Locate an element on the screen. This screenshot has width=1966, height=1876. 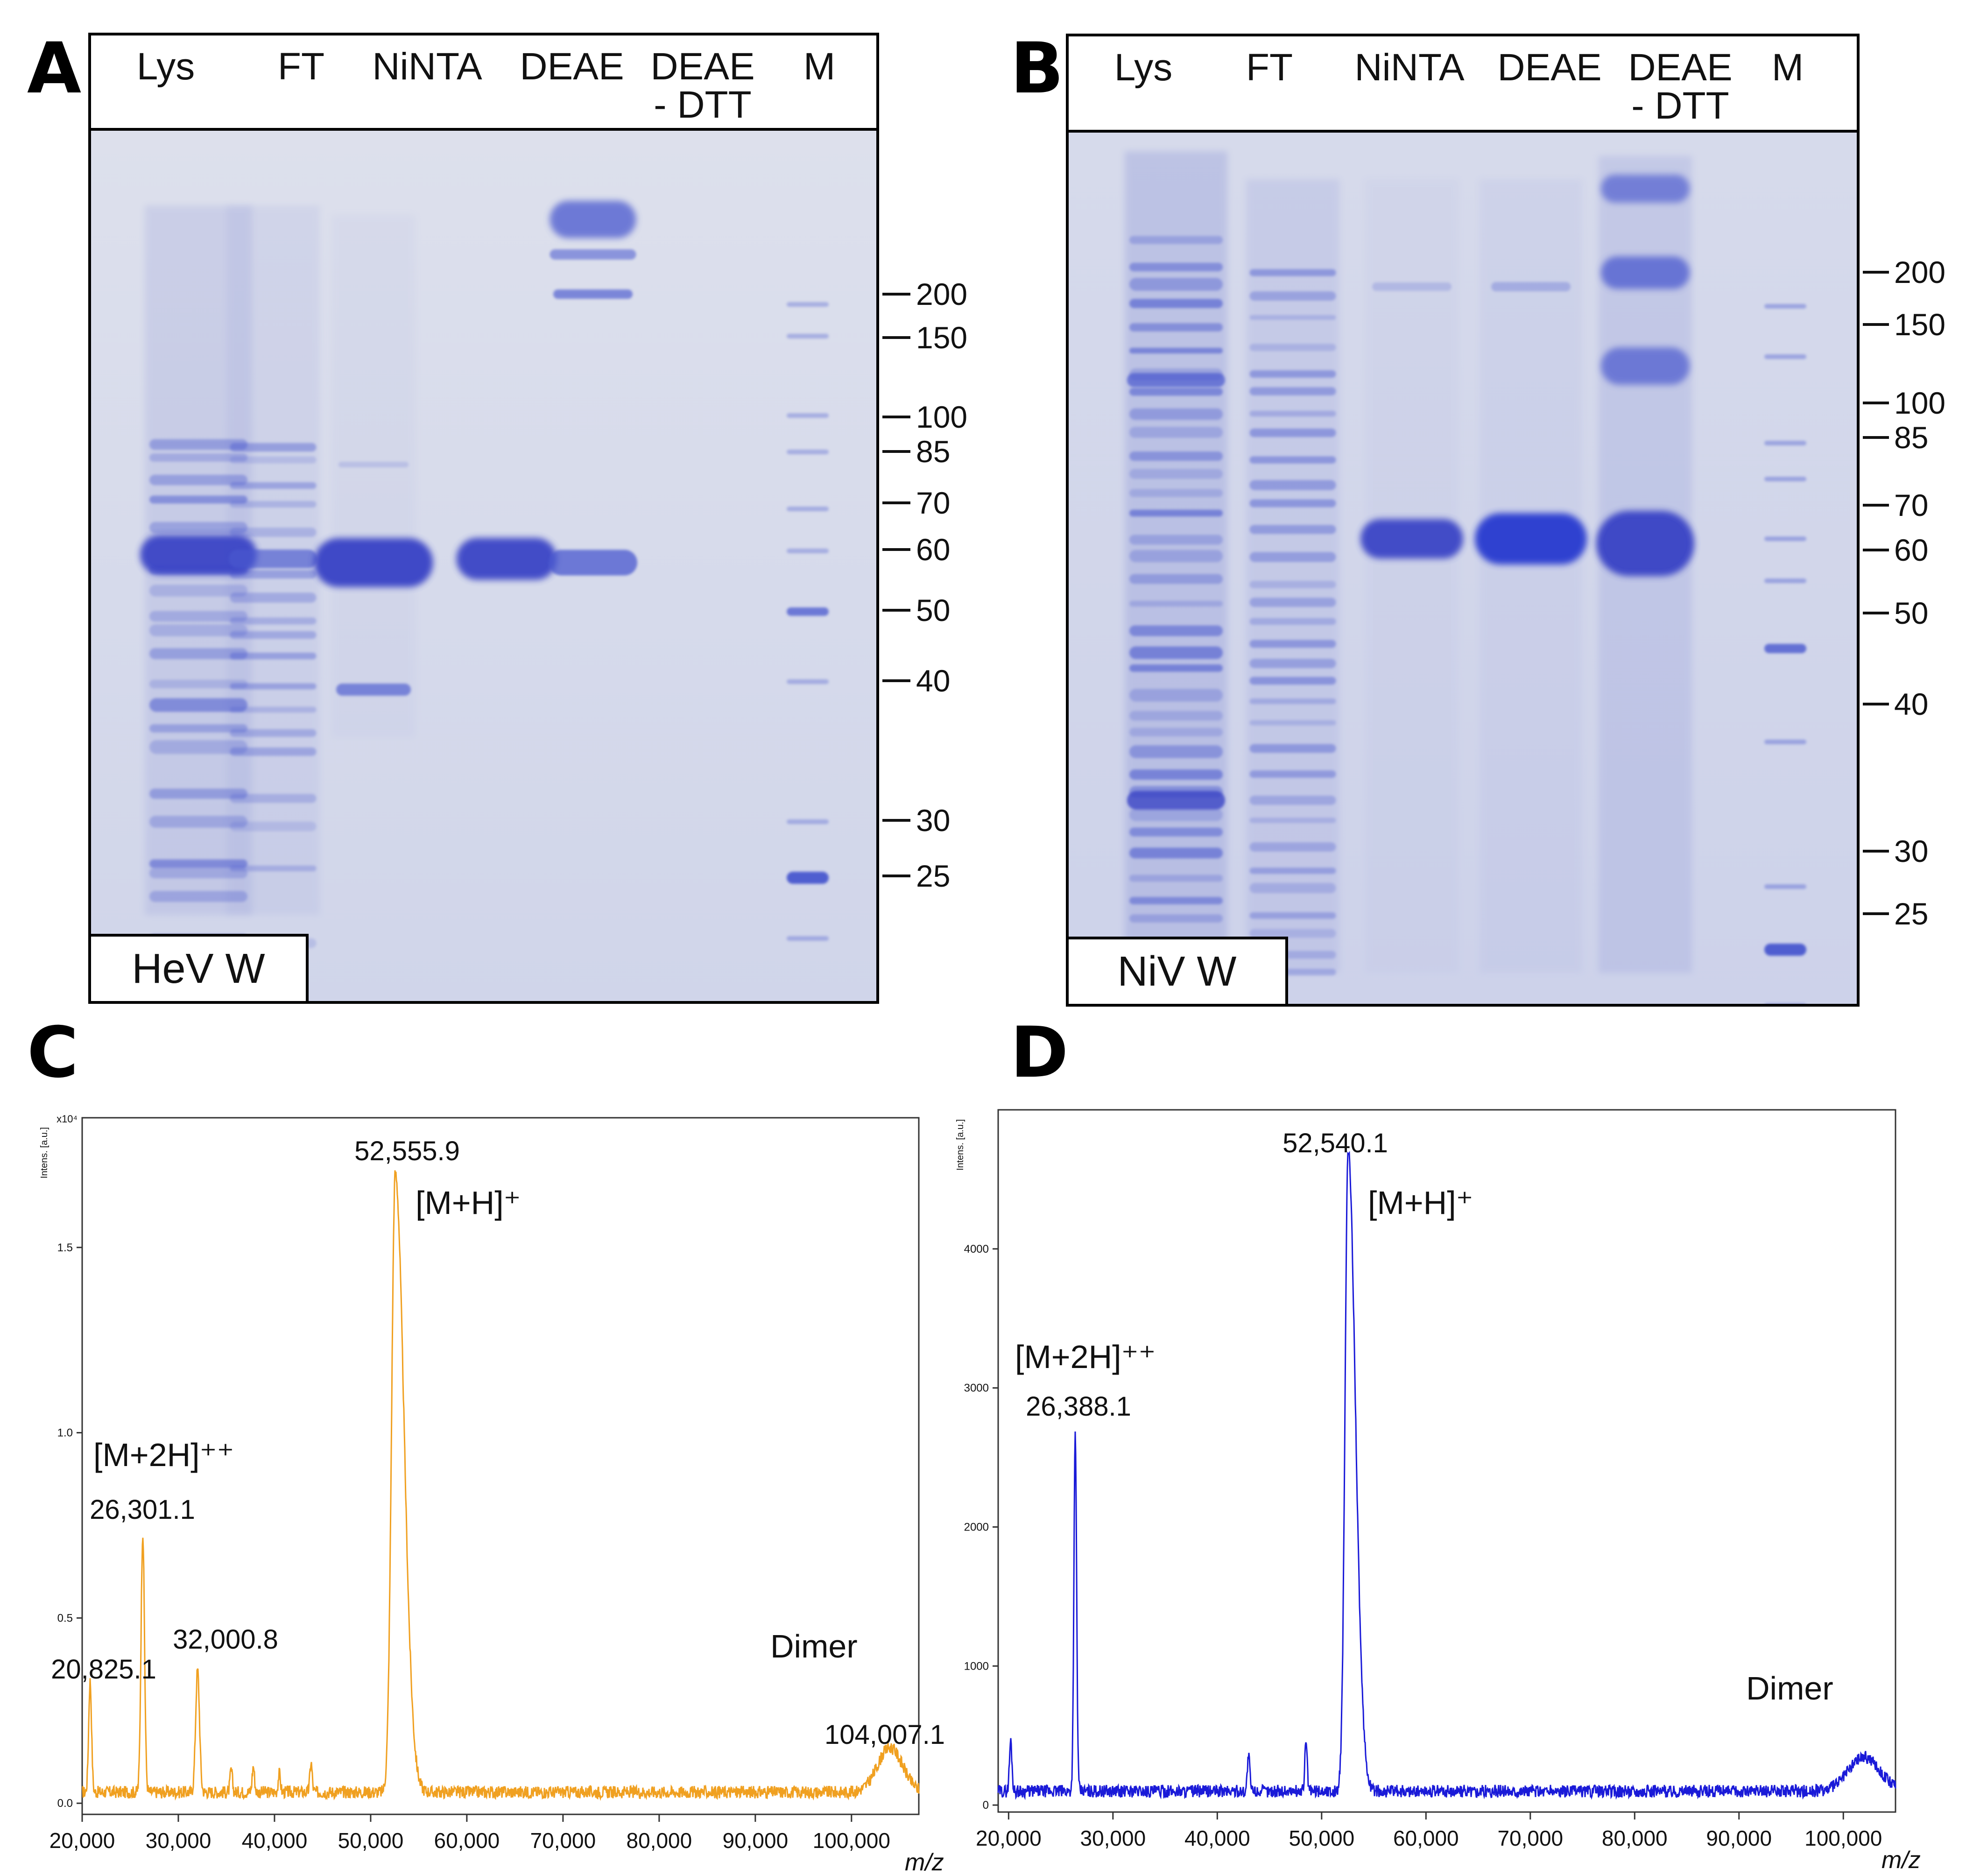
x-tick-label: 20,000 is located at coordinates (1009, 1838).